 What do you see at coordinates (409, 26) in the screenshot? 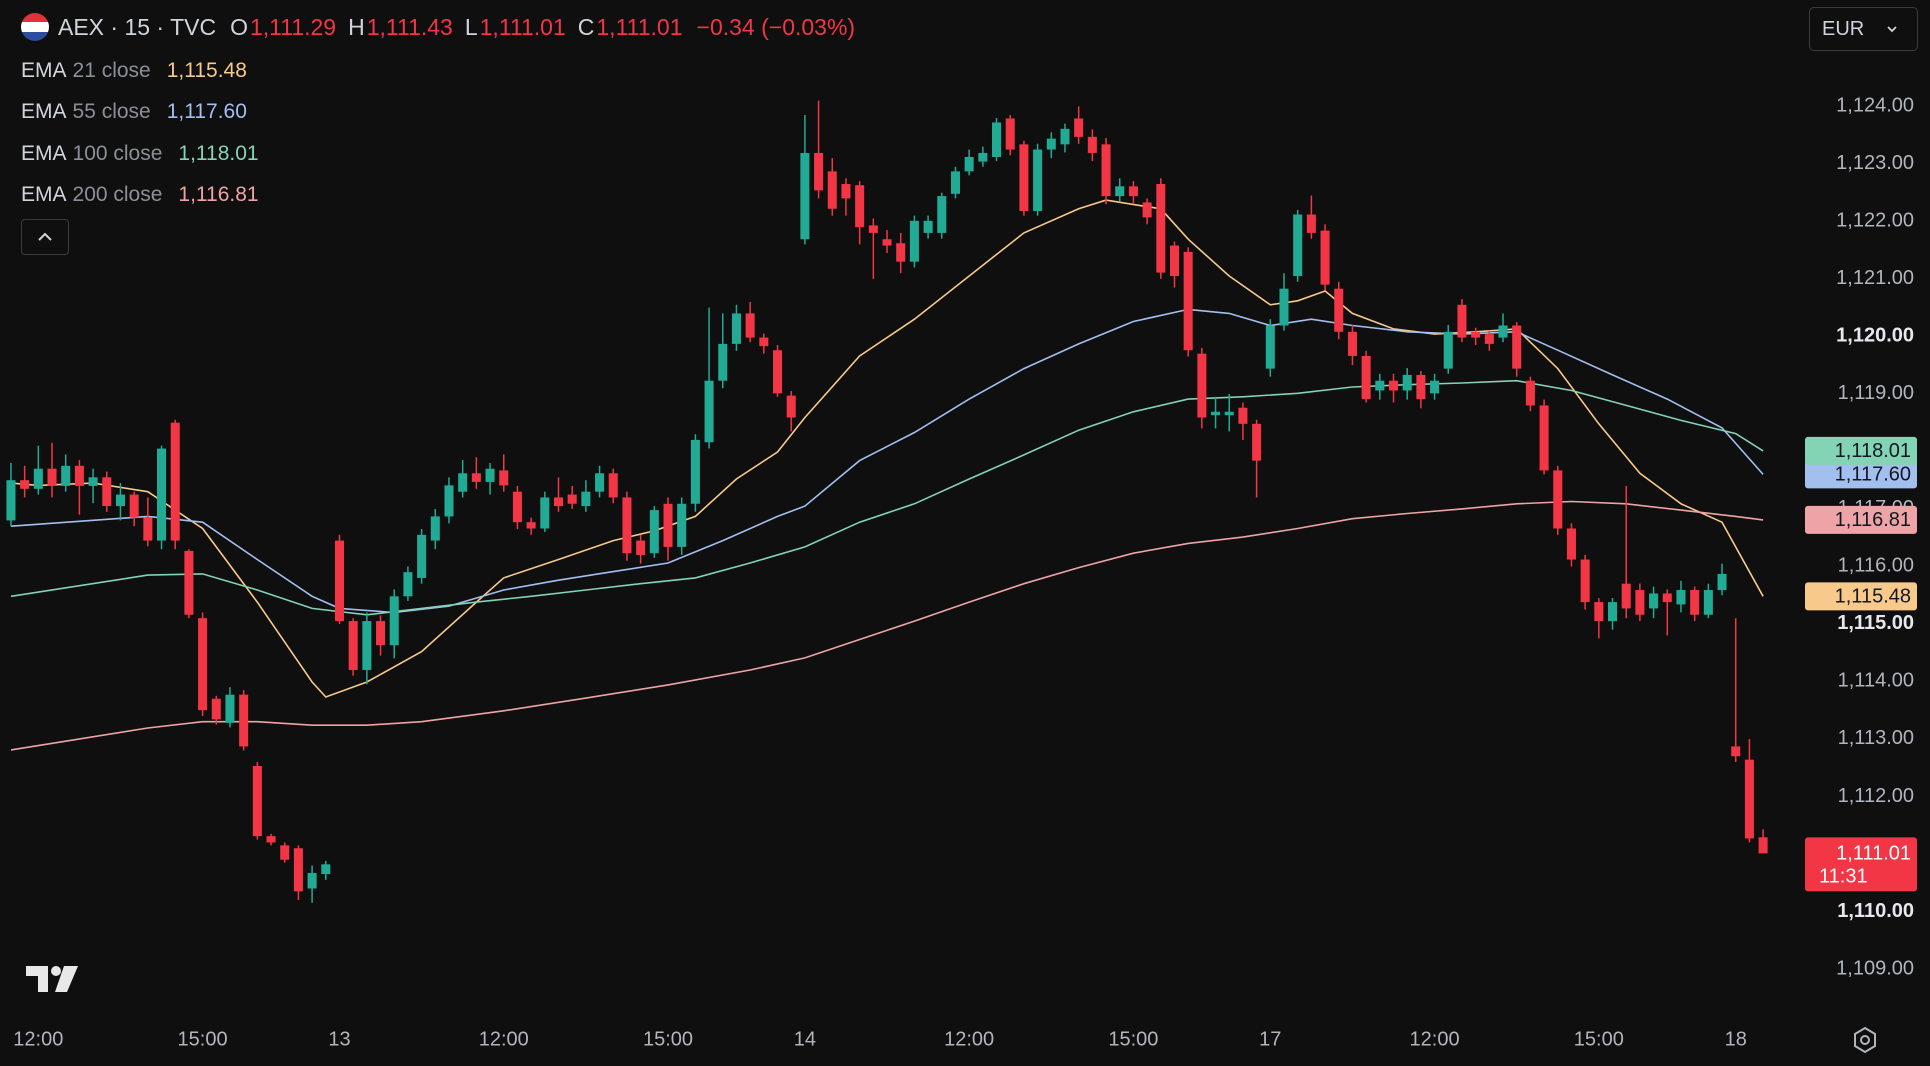
I see `ohlc-value: 1,111.43` at bounding box center [409, 26].